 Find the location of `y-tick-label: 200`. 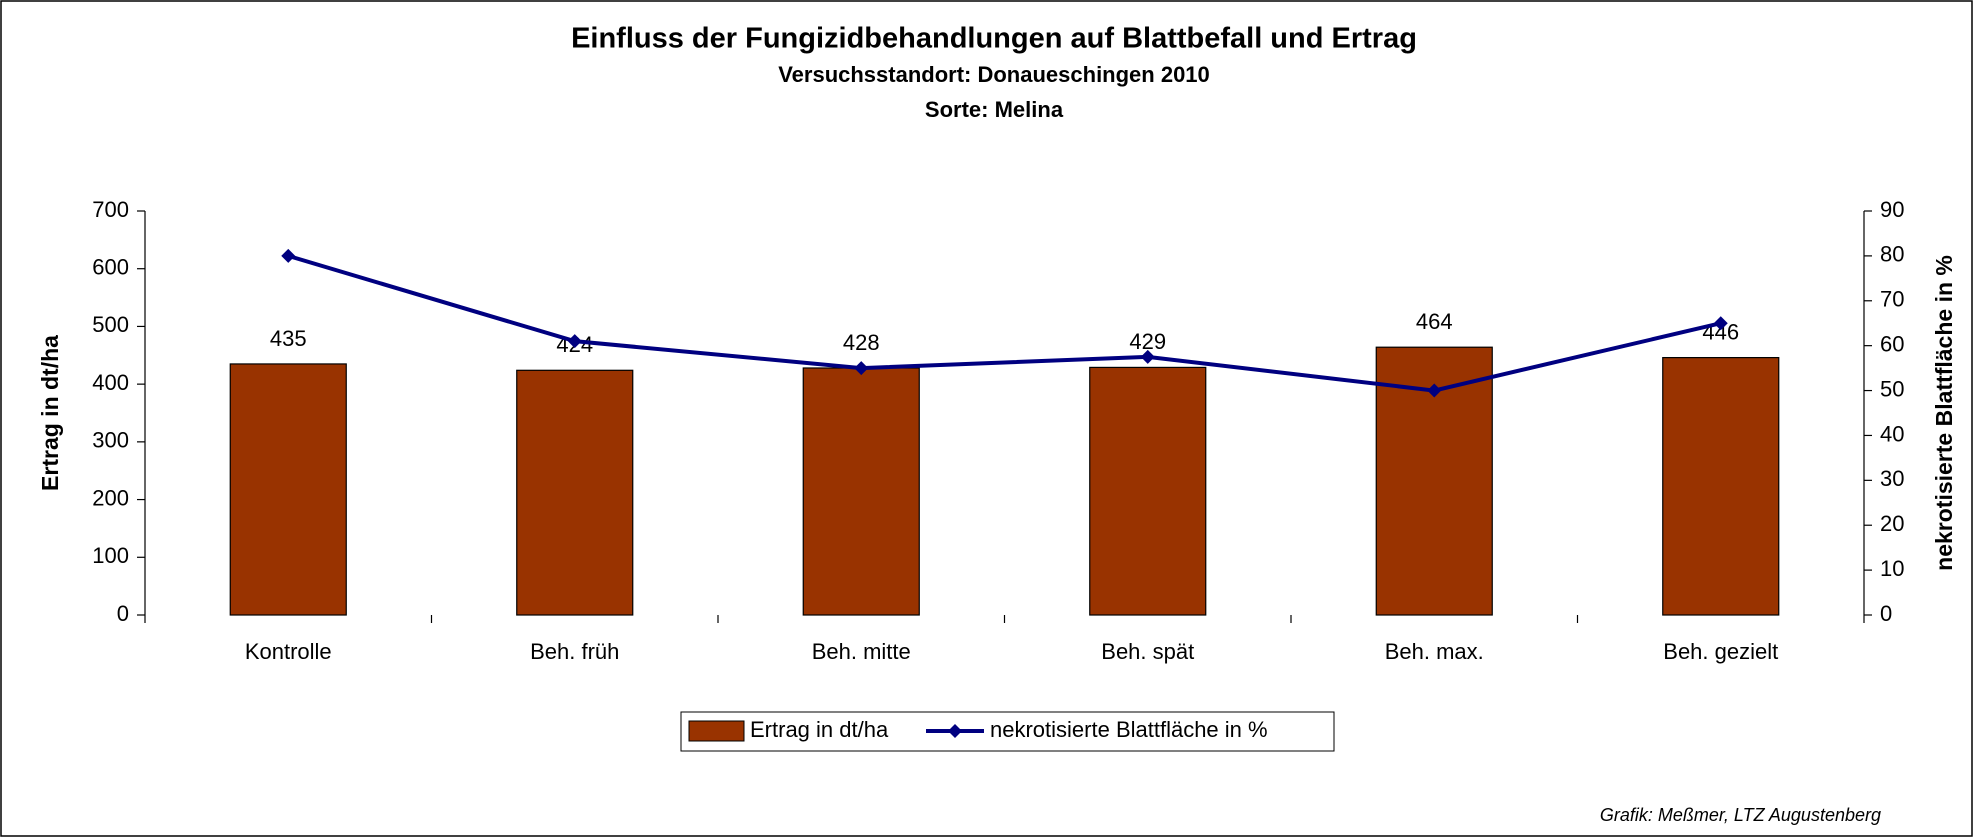

y-tick-label: 200 is located at coordinates (110, 497).